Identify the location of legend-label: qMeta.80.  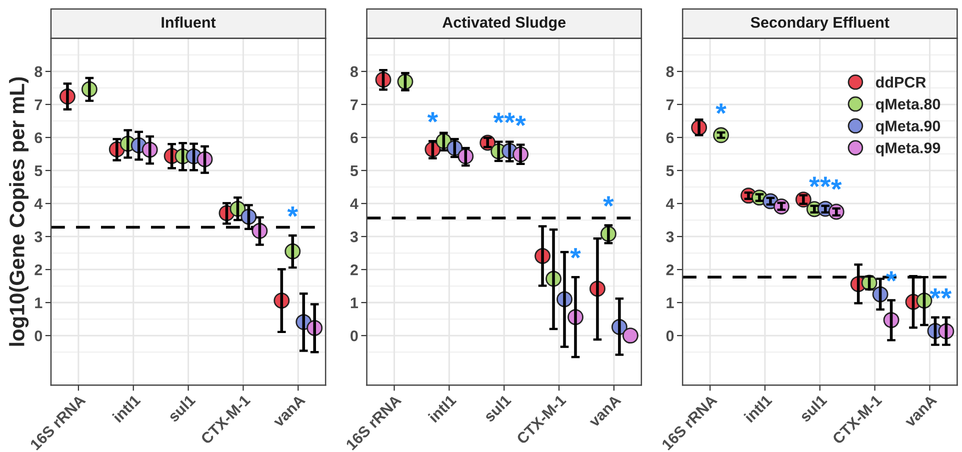
(908, 105).